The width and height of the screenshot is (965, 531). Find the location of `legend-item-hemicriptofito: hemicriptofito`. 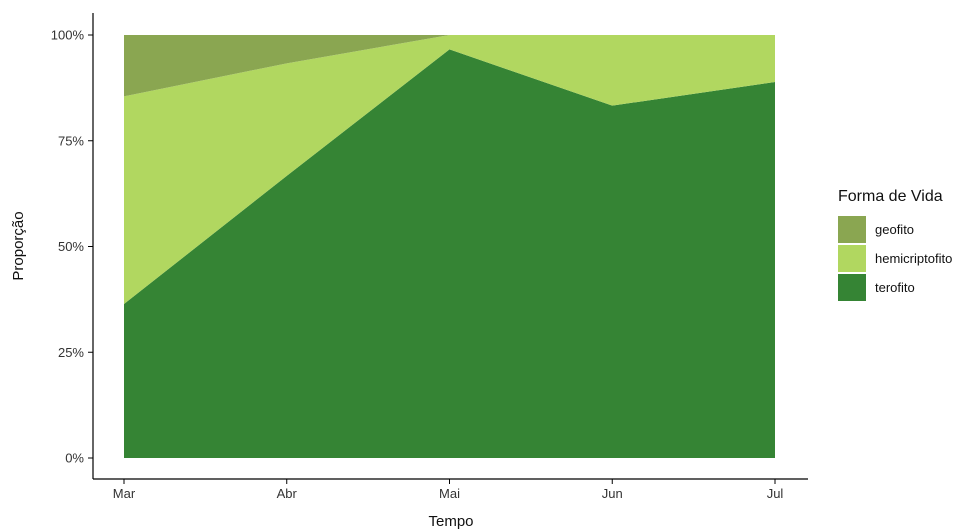

legend-item-hemicriptofito: hemicriptofito is located at coordinates (895, 258).